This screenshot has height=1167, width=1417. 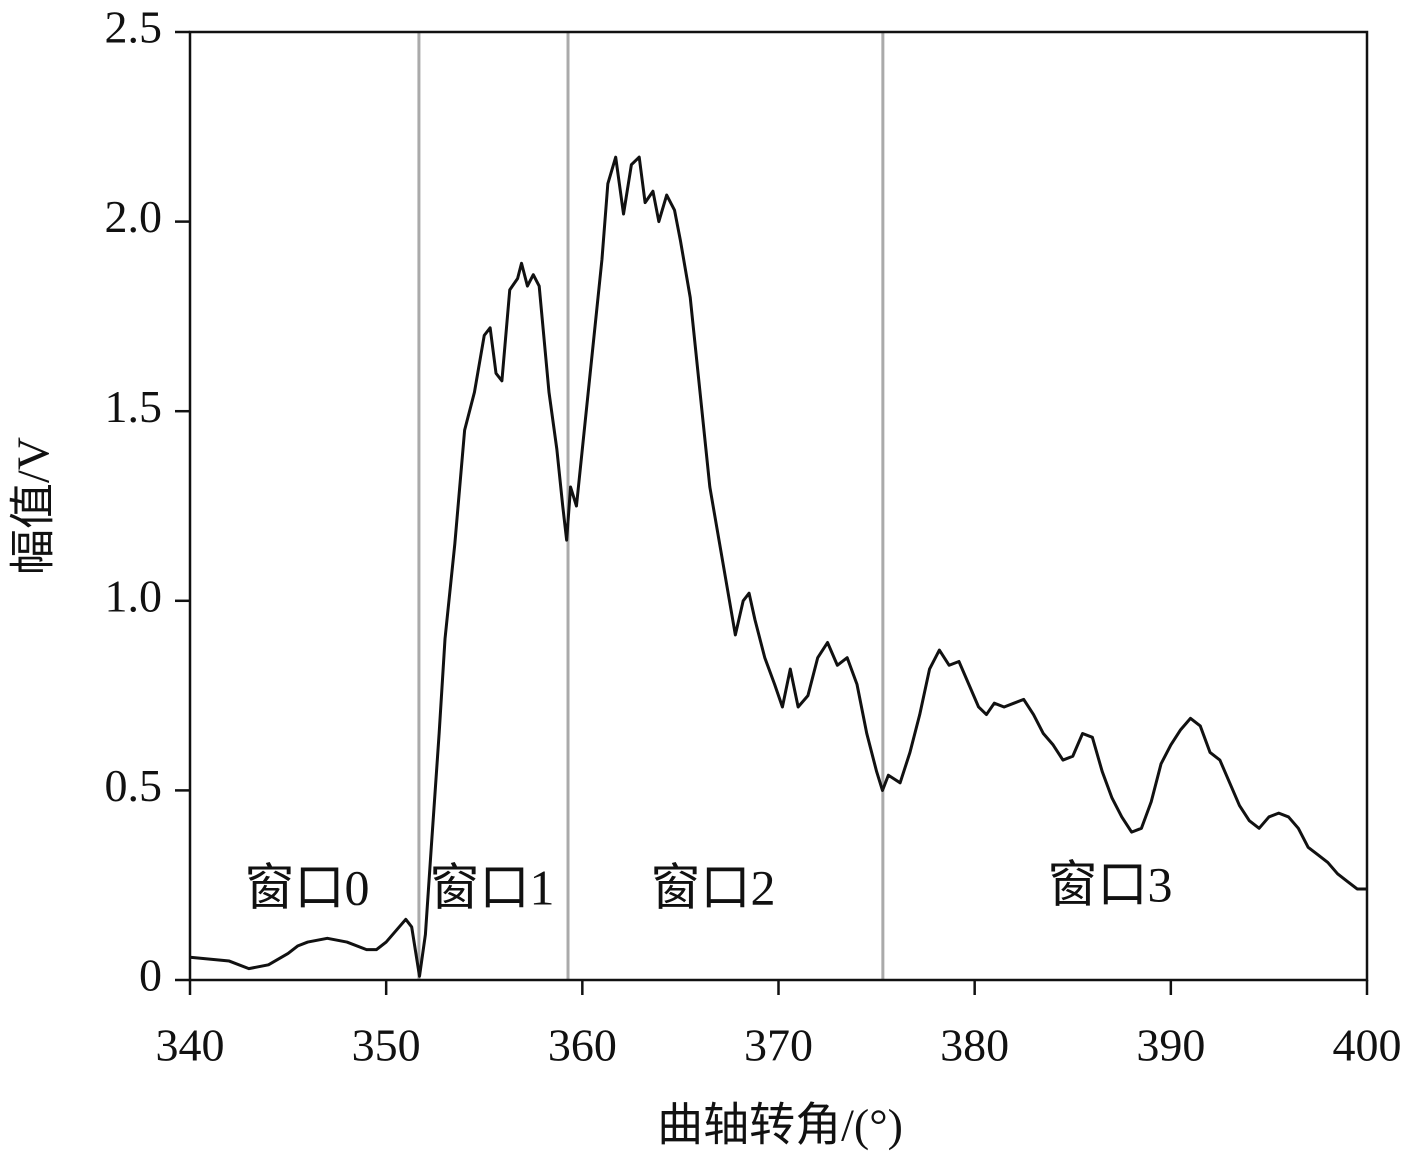 What do you see at coordinates (1170, 1045) in the screenshot?
I see `x-tick-label: 390` at bounding box center [1170, 1045].